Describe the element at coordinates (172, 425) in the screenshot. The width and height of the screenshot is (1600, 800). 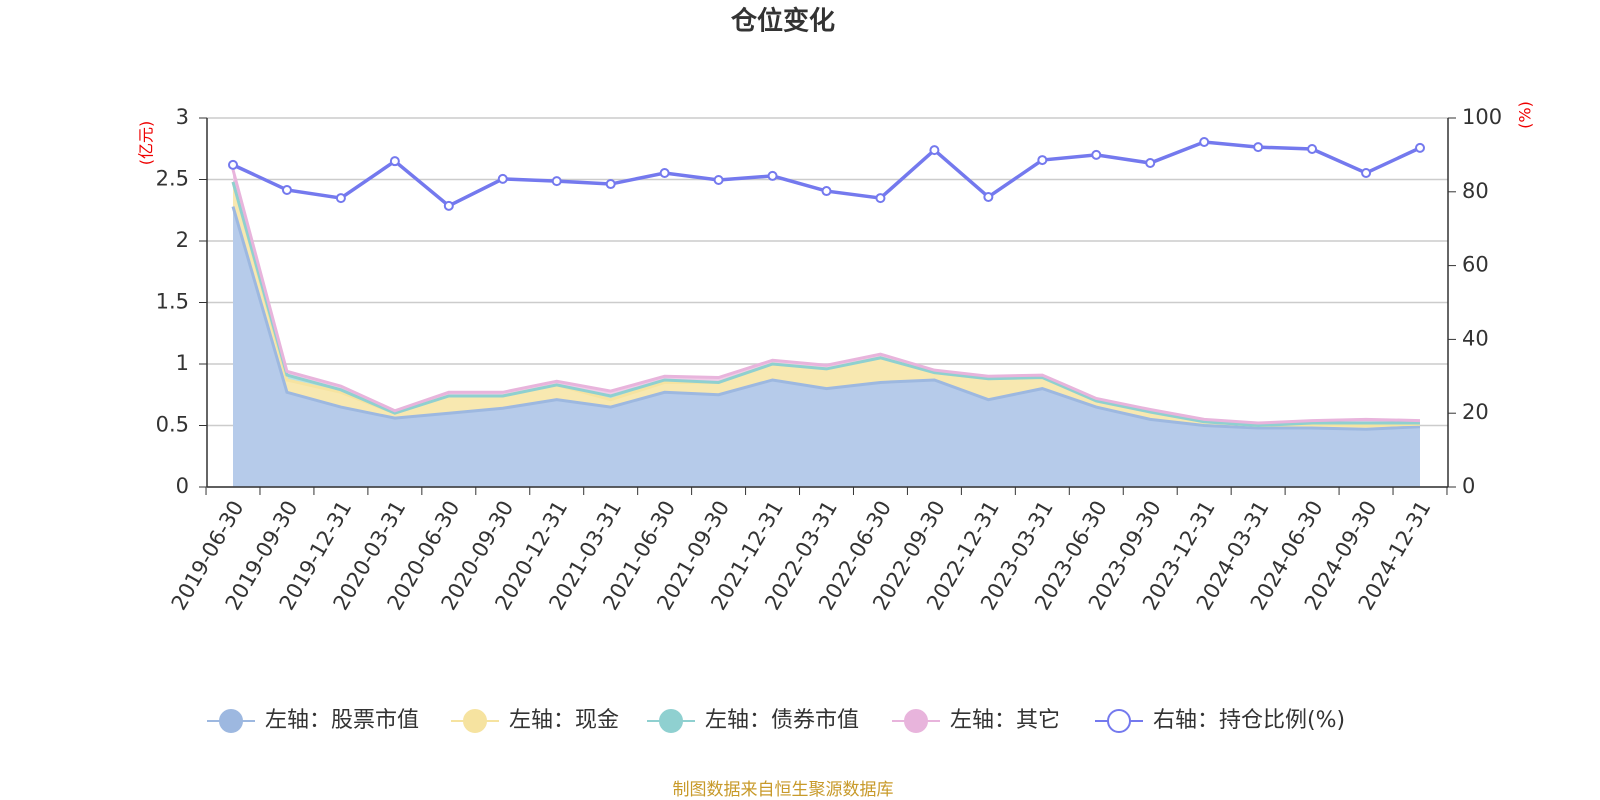
I see `y-tick-label: 0.5` at that location.